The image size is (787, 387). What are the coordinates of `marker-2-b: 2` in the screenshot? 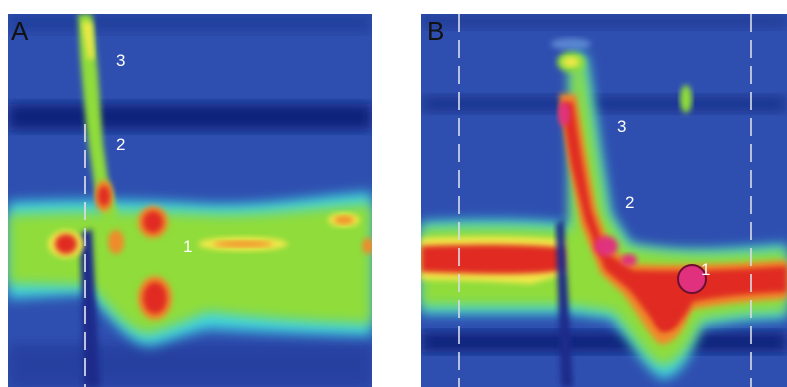 It's located at (630, 202).